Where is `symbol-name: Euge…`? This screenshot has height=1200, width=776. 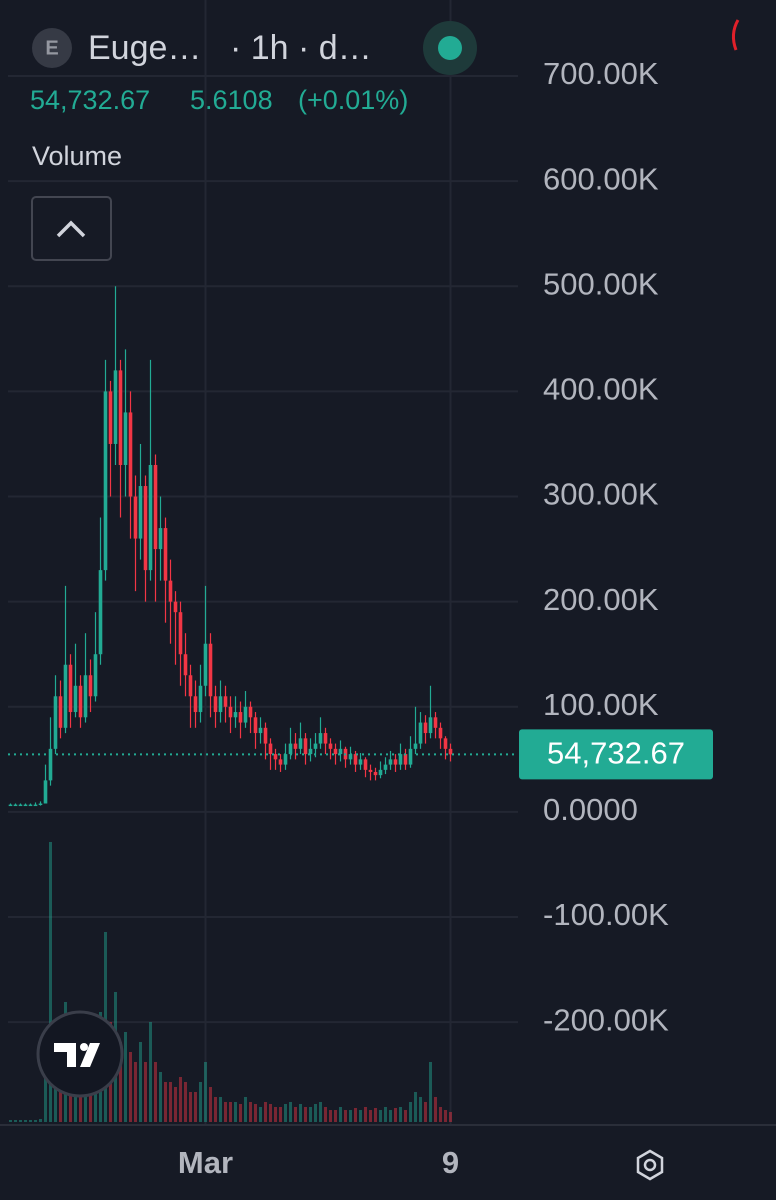 symbol-name: Euge… is located at coordinates (144, 48).